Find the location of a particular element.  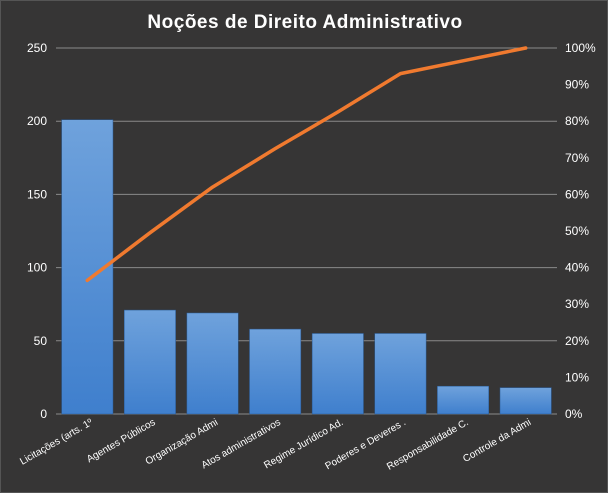

left-tick-label: 100 is located at coordinates (37, 268).